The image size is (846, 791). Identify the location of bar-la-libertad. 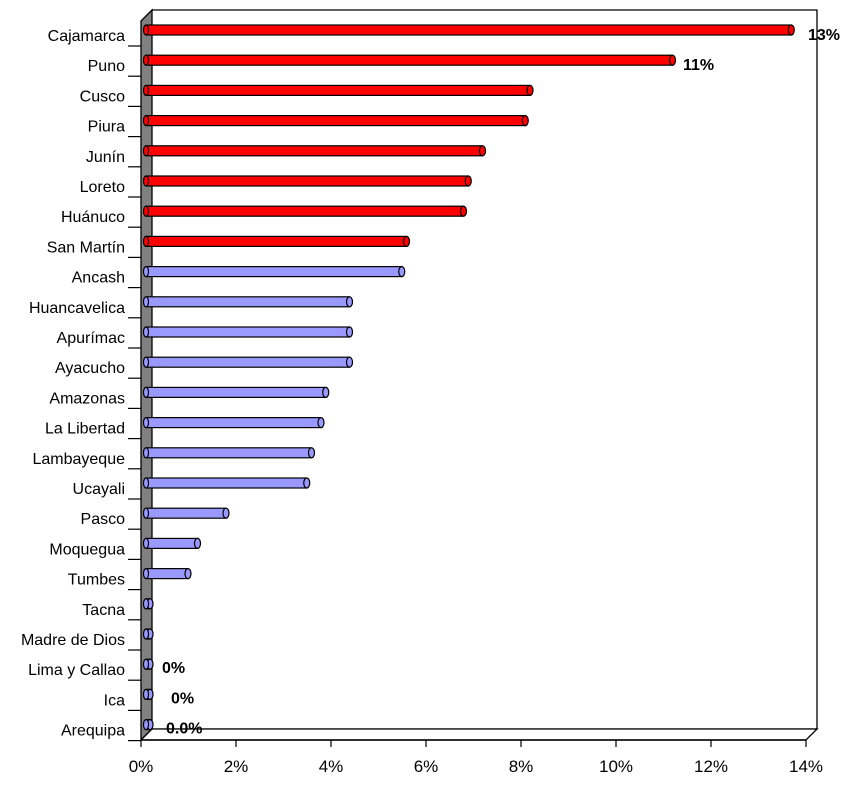
(233, 423).